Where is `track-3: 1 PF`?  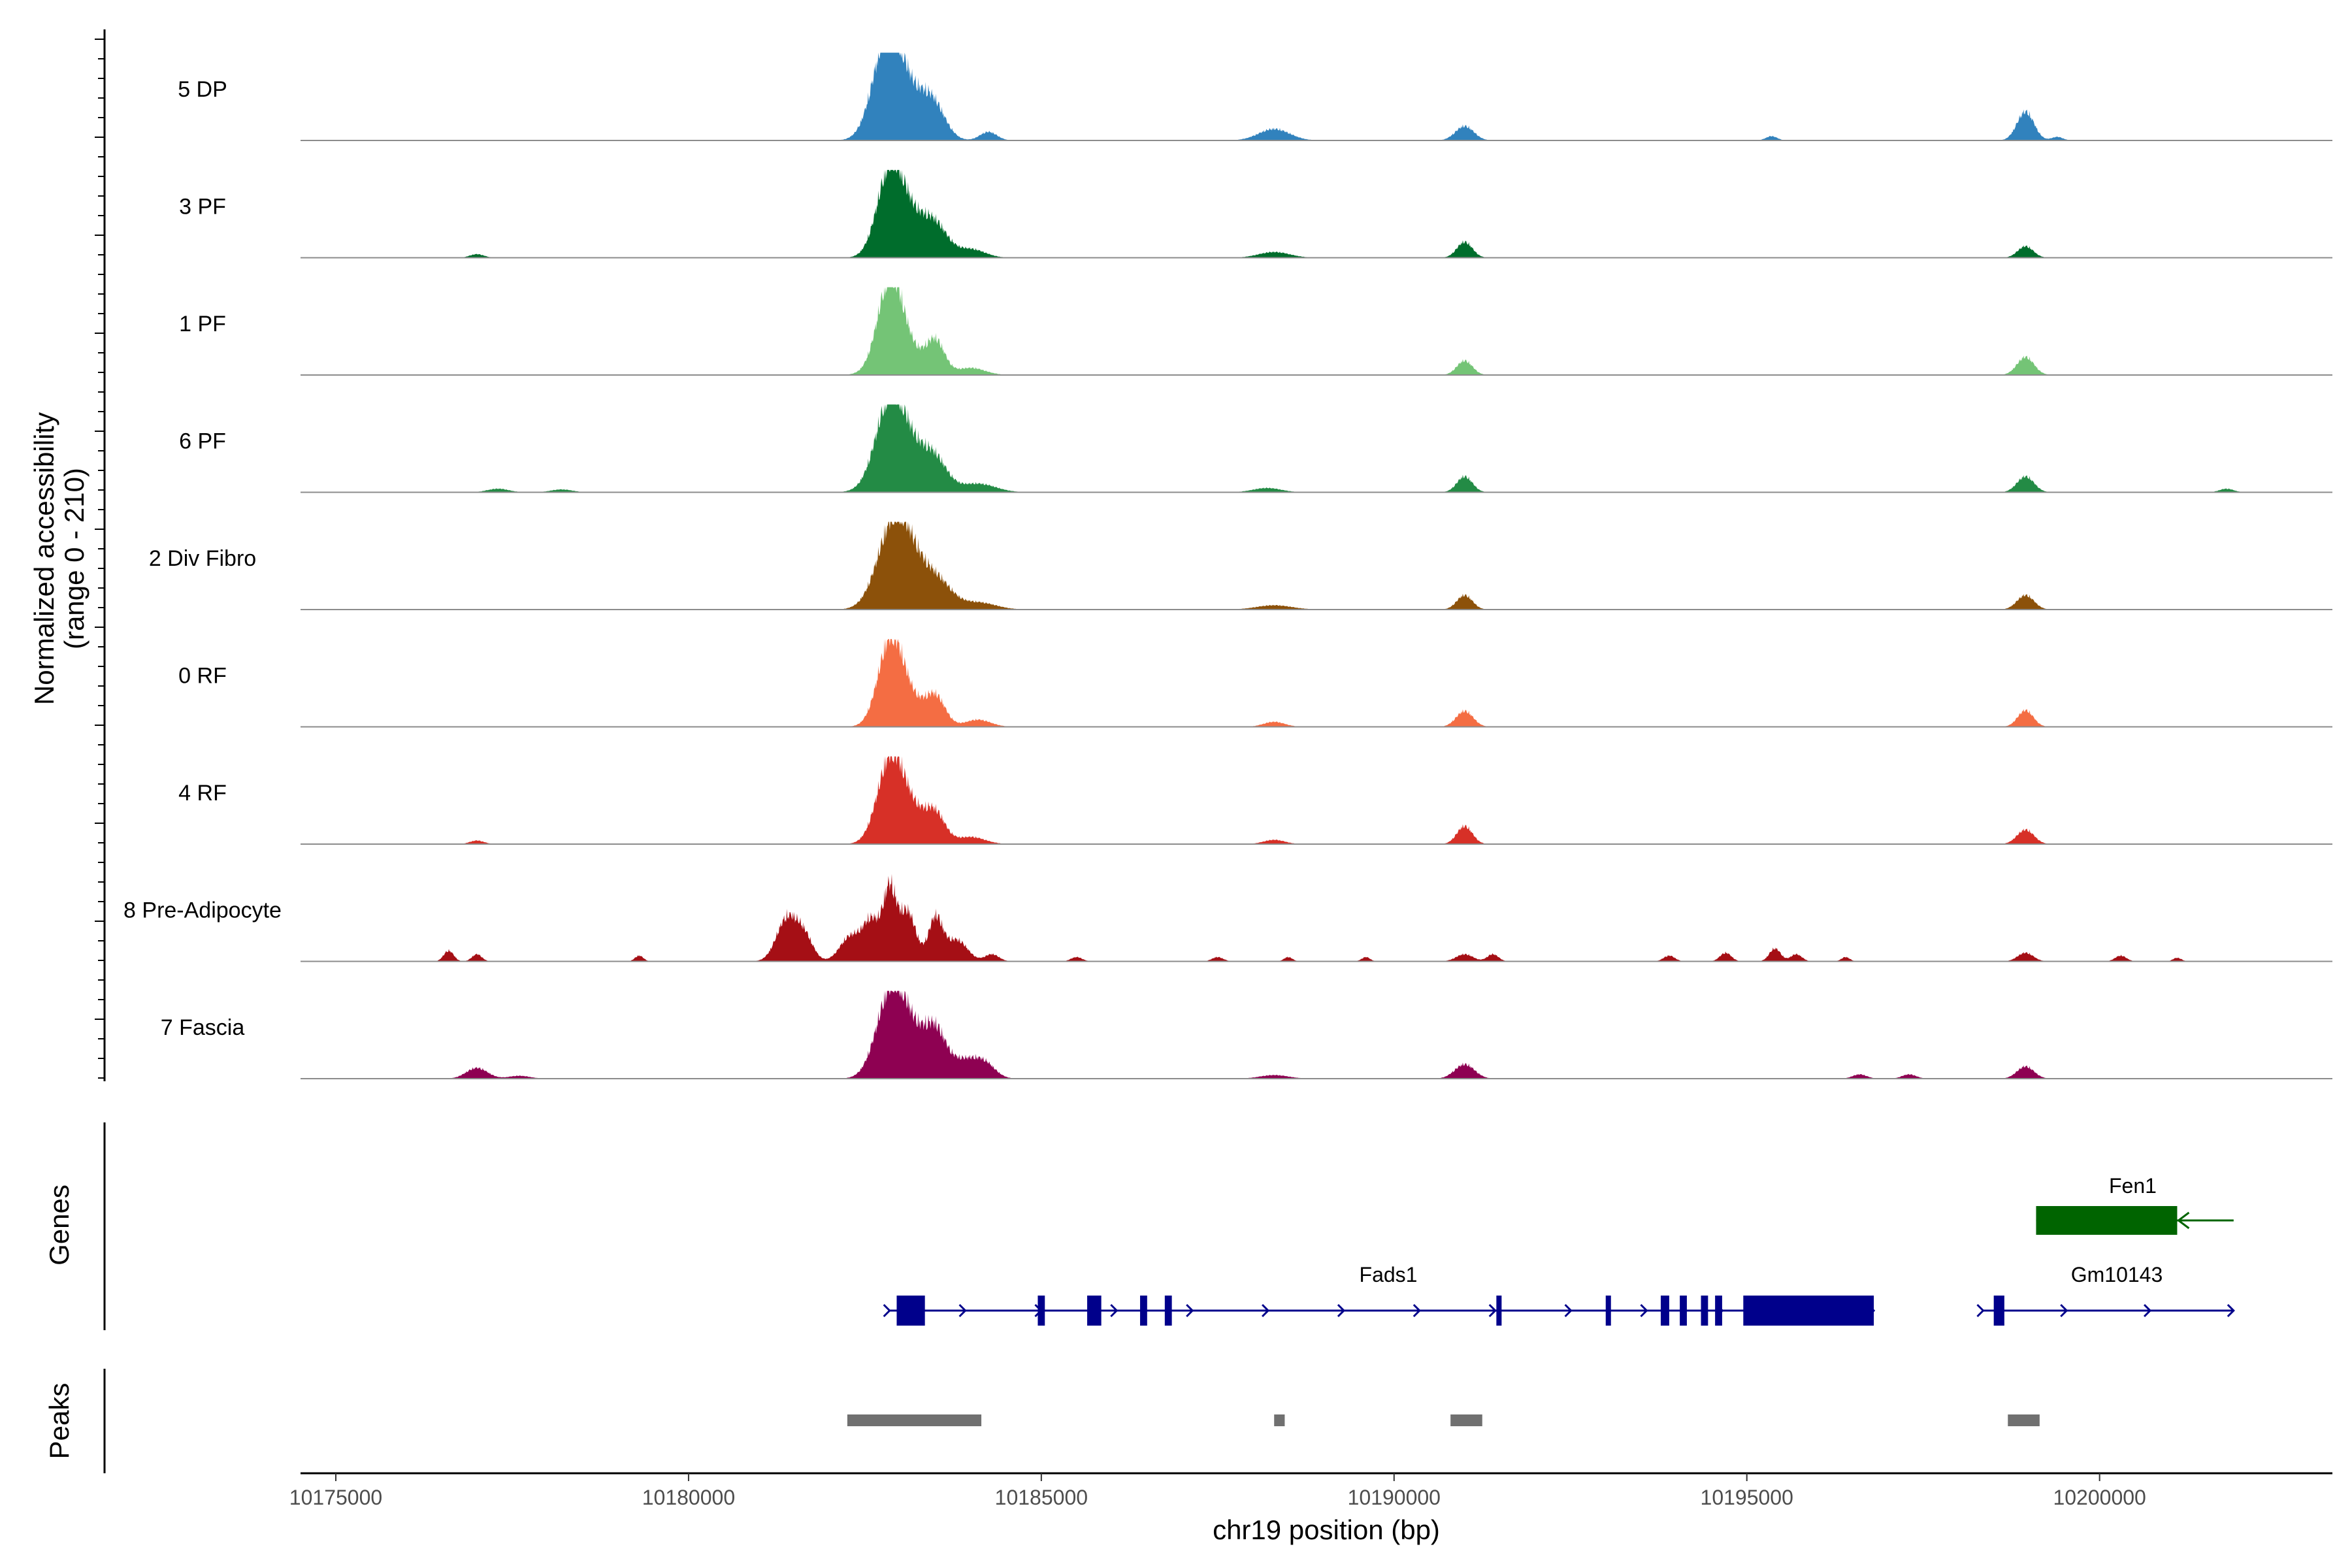
track-3: 1 PF is located at coordinates (1255, 331).